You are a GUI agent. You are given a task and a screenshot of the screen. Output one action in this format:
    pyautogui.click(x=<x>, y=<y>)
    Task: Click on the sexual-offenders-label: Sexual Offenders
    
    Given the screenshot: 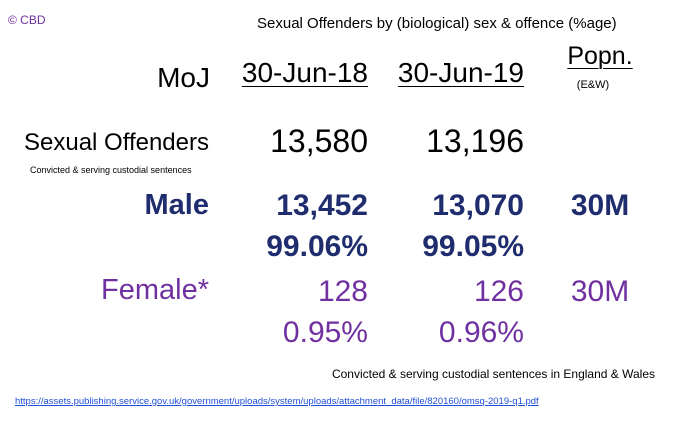 What is the action you would take?
    pyautogui.click(x=116, y=142)
    